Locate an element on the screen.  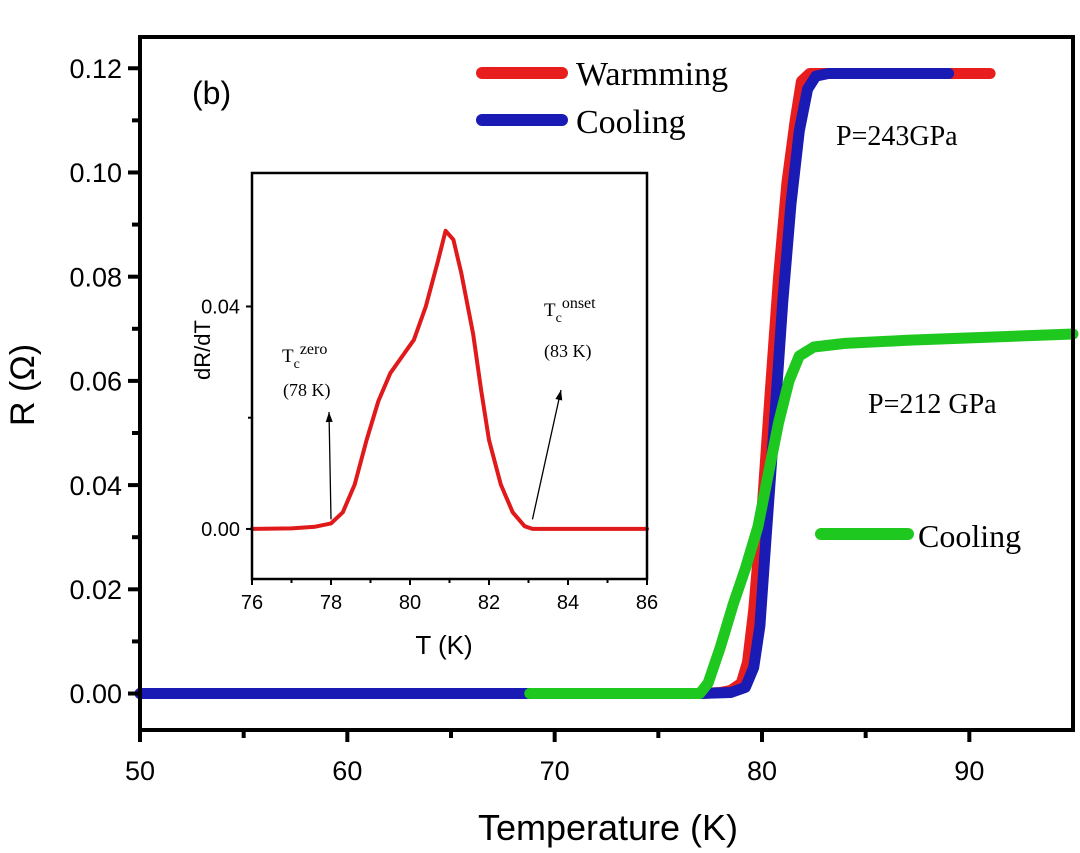
tc-zero-arrowhead is located at coordinates (329, 417).